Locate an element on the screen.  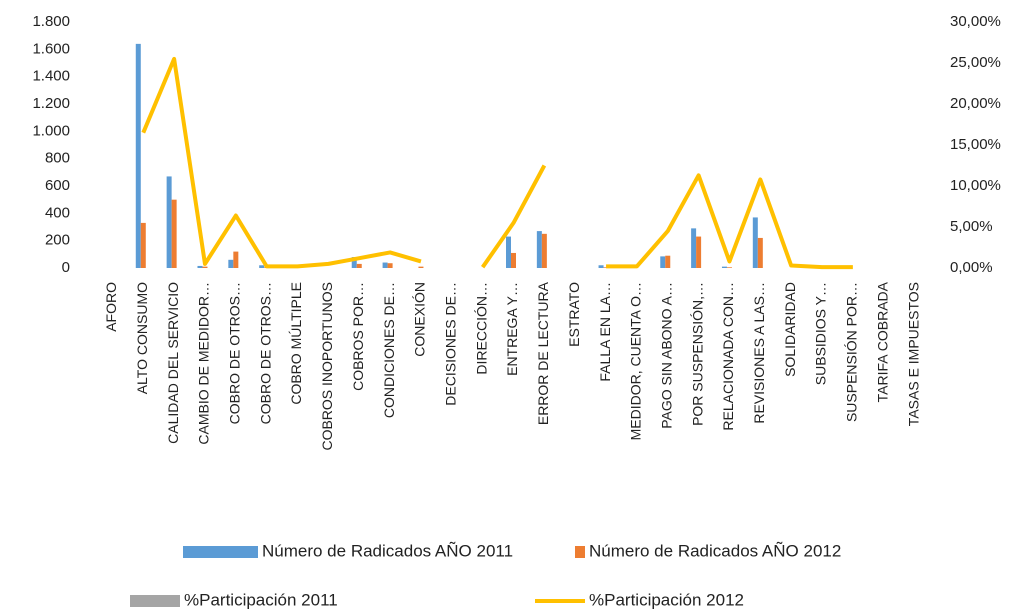
y2-tick-label: 5,00% is located at coordinates (971, 226).